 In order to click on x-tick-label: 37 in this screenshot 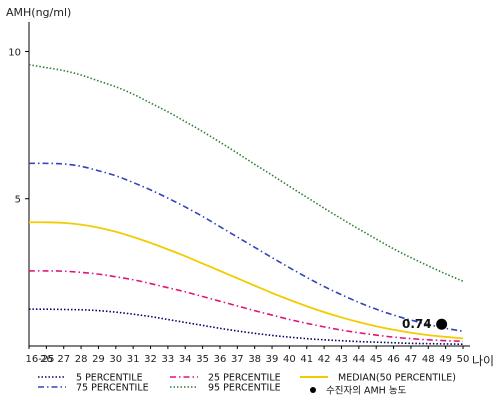, I will do `click(237, 359)`.